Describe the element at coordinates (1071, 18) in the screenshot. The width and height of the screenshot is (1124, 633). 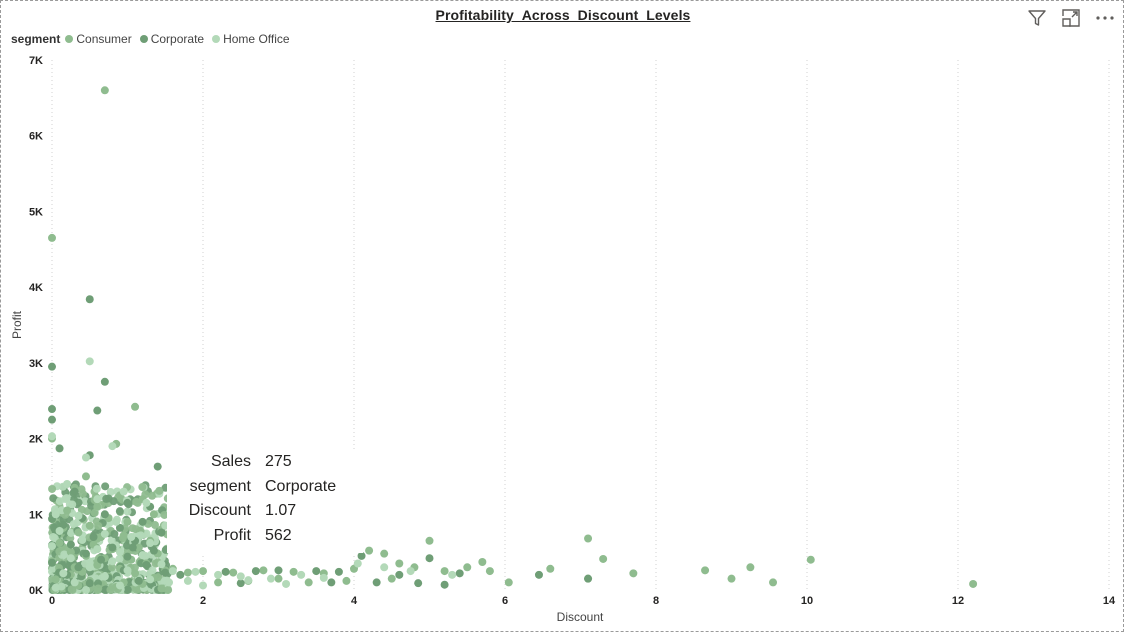
I see `focus-mode-icon` at that location.